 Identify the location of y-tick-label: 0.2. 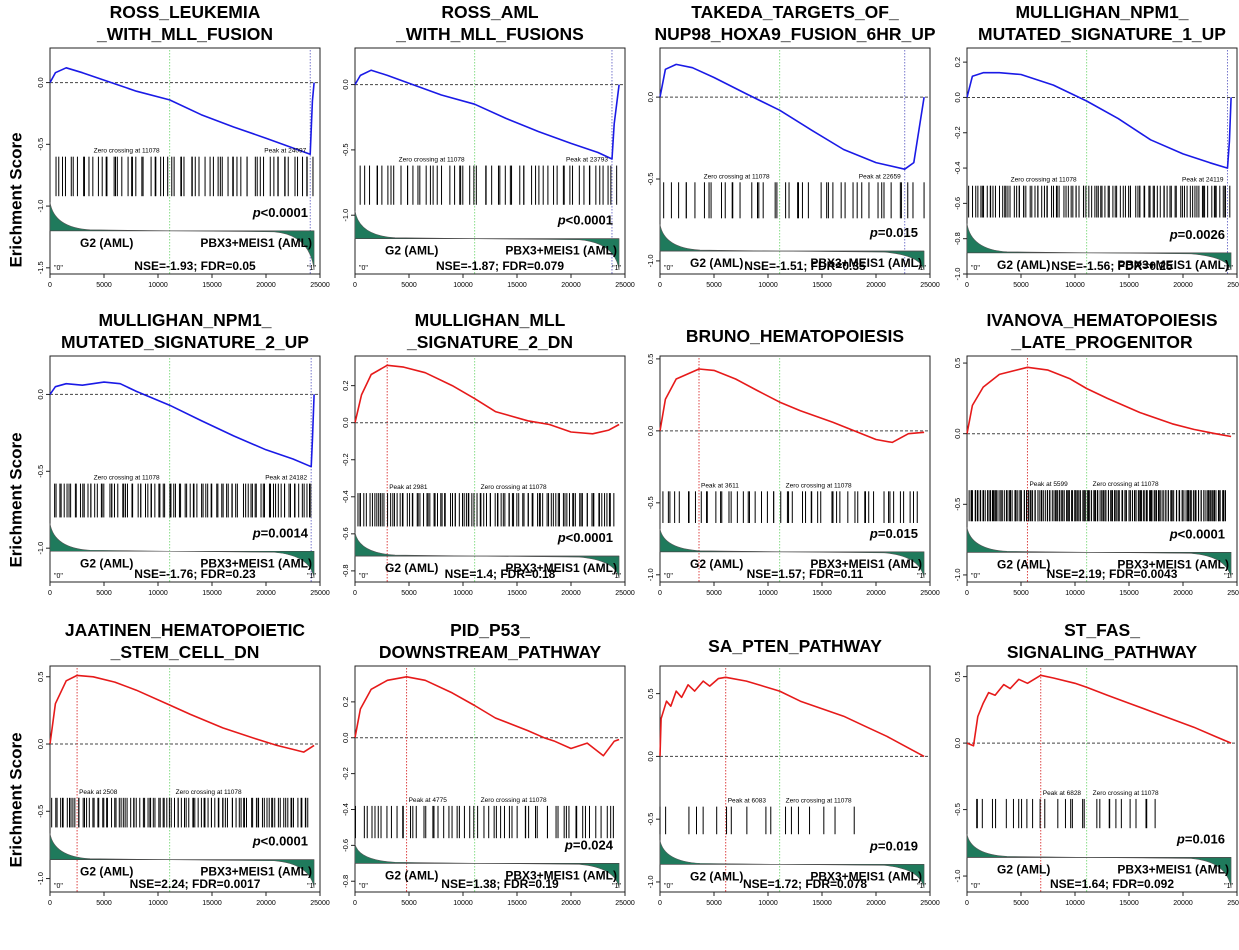
(345, 702).